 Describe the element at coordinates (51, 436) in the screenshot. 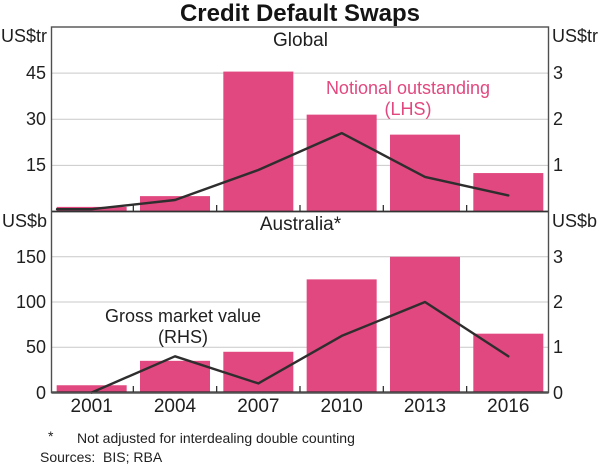

I see `footnote-marker: *` at that location.